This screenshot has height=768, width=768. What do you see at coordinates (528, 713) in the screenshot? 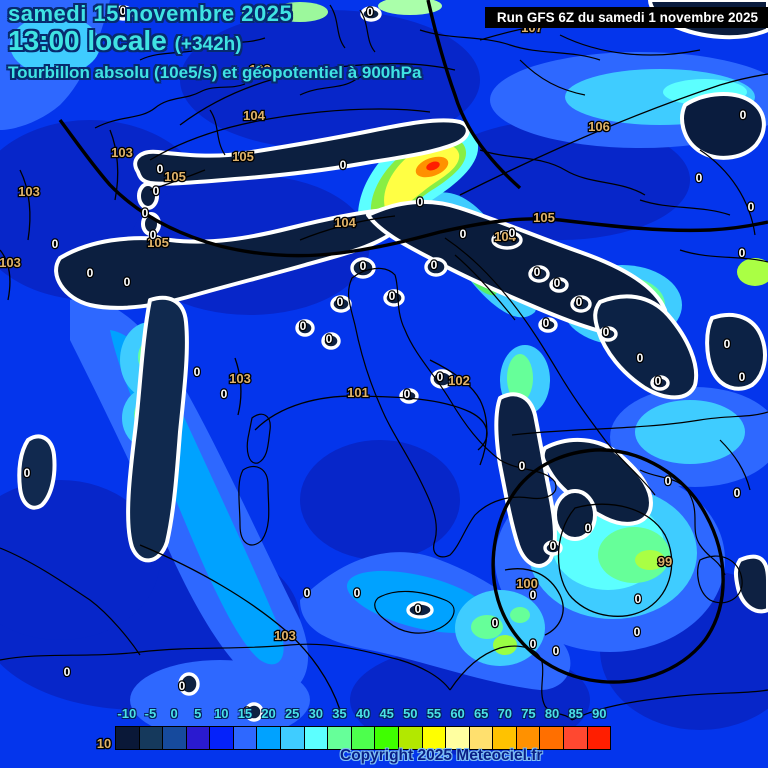
I see `colorbar-tick-label: 75` at bounding box center [528, 713].